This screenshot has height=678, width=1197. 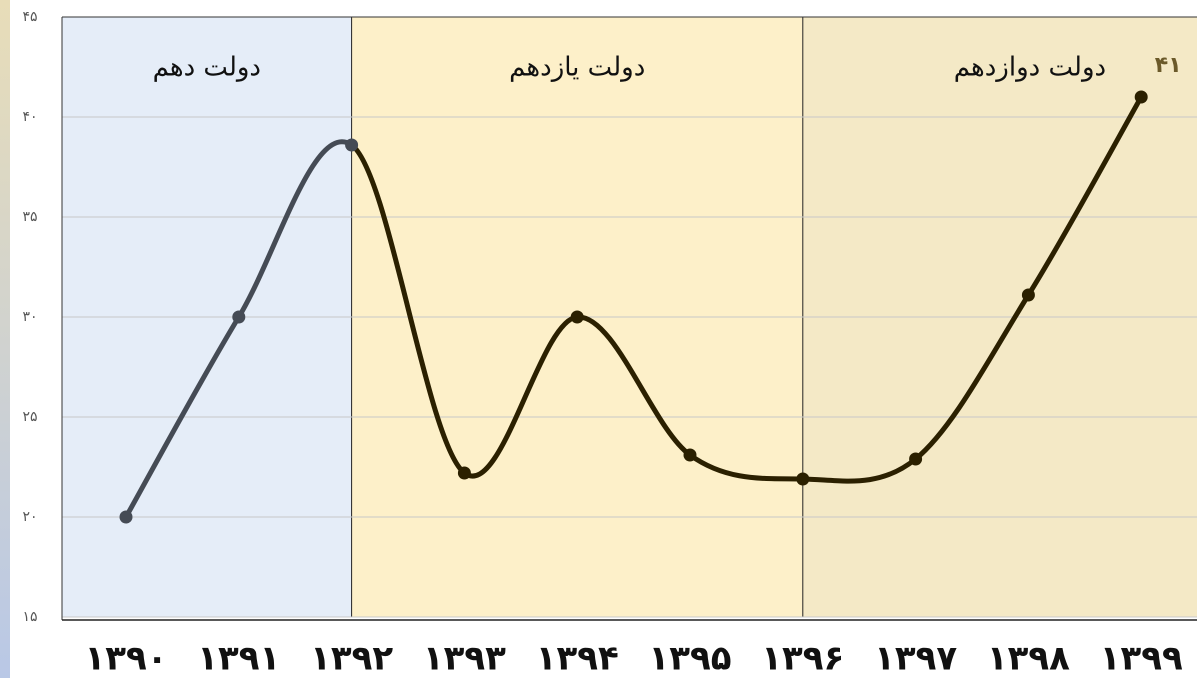 I want to click on x-tick-label: ۱۳۹۲, so click(x=351, y=658).